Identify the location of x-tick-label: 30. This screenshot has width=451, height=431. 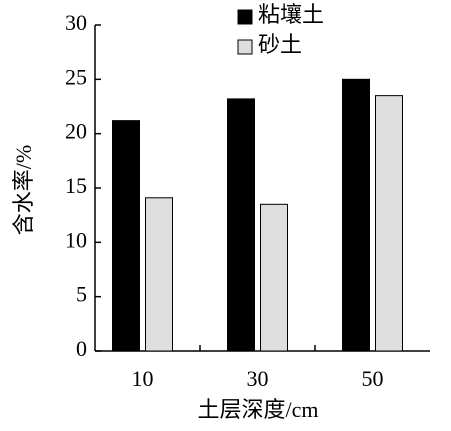
(258, 378).